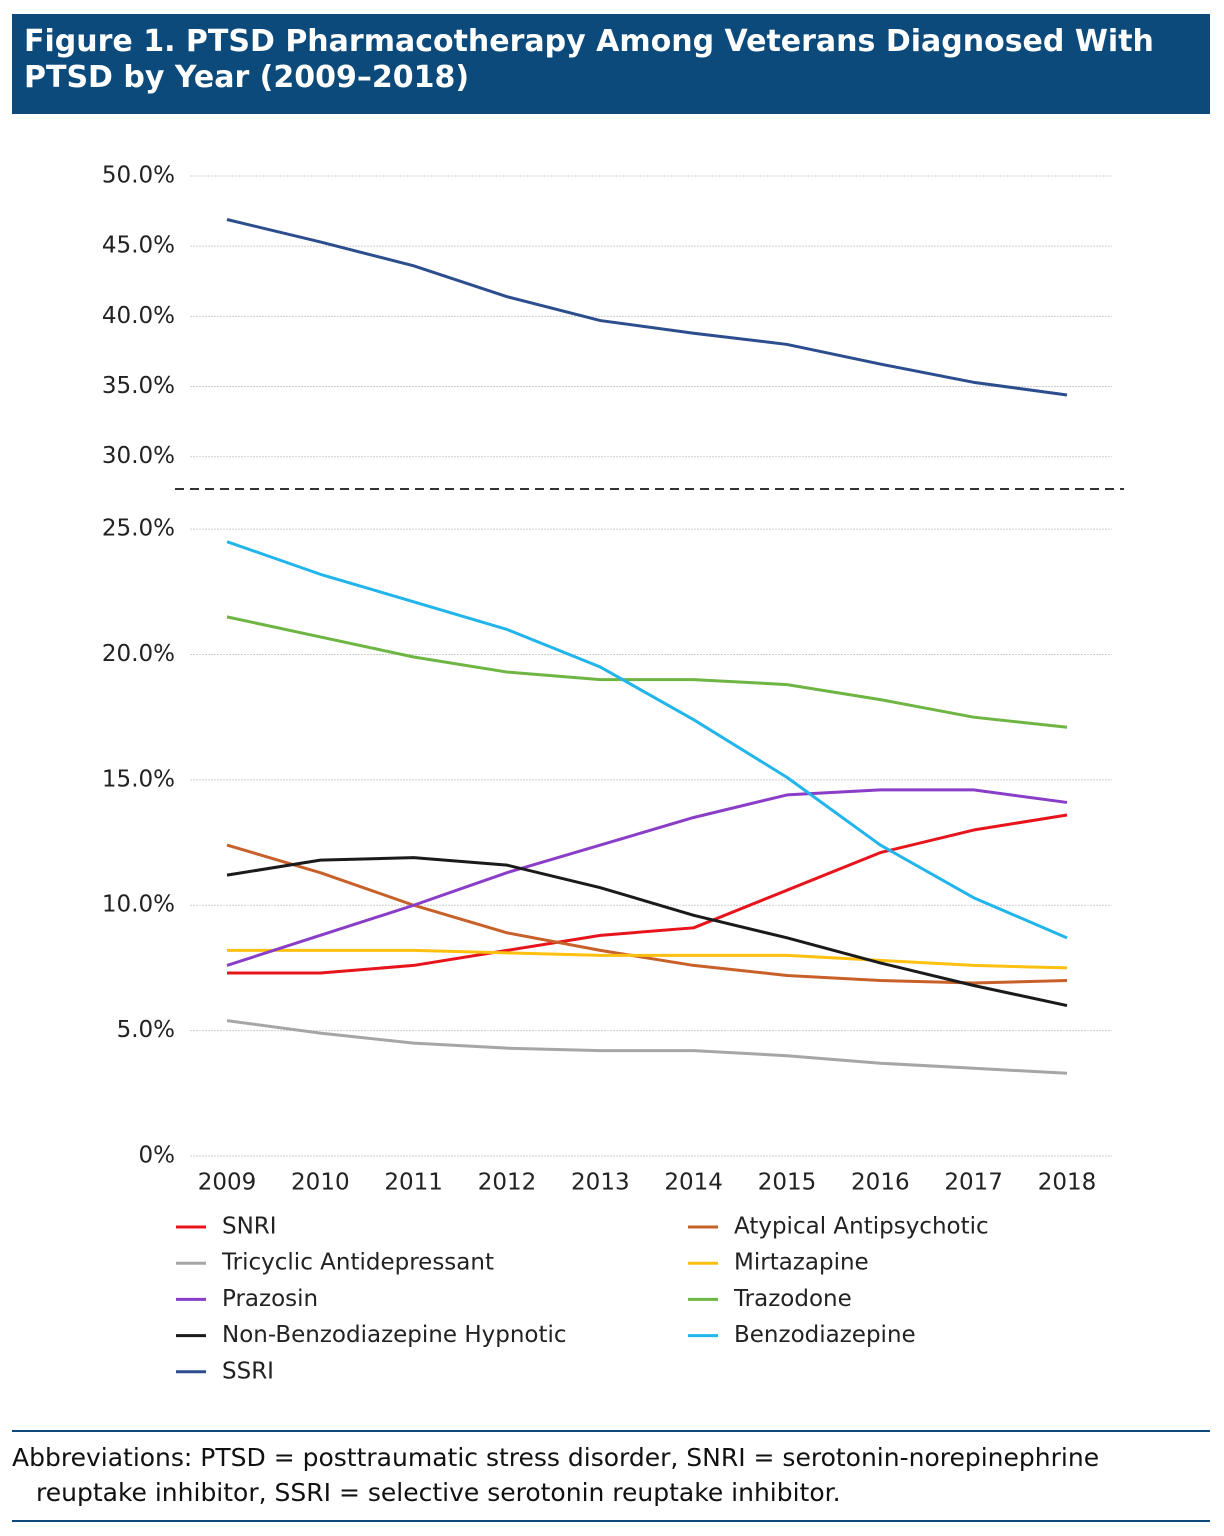 Image resolution: width=1224 pixels, height=1536 pixels. I want to click on x-tick-label: 2010, so click(320, 1183).